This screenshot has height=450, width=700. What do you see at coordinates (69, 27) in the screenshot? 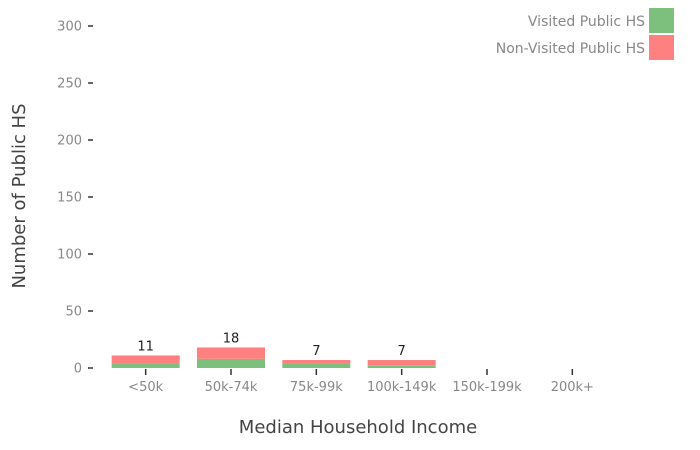
I see `y-tick-label: 300` at bounding box center [69, 27].